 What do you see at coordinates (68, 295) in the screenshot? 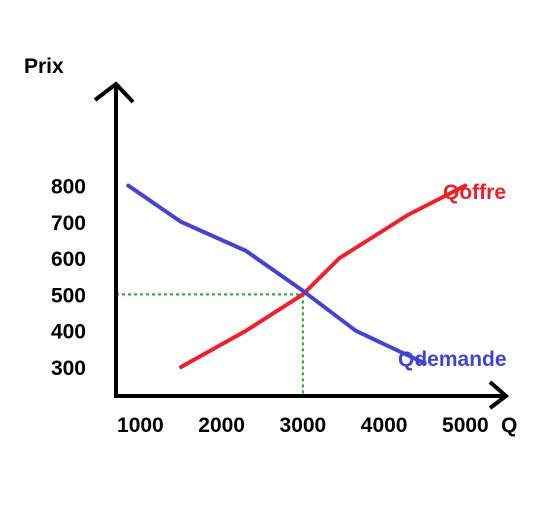
I see `y-tick-label: 500` at bounding box center [68, 295].